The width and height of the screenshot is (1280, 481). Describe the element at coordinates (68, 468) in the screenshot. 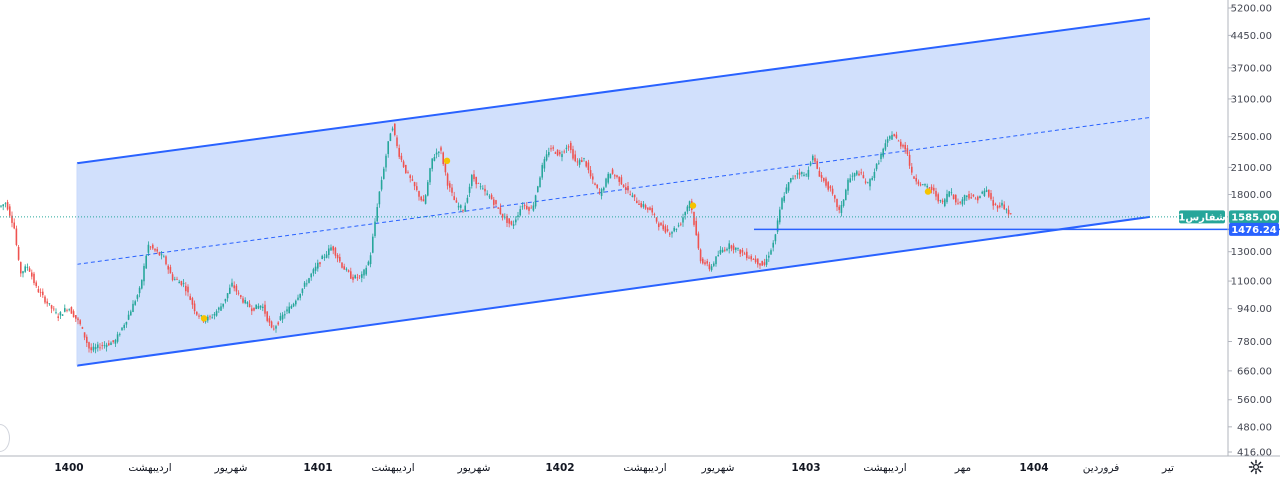

I see `time-tick-label: 1400` at that location.